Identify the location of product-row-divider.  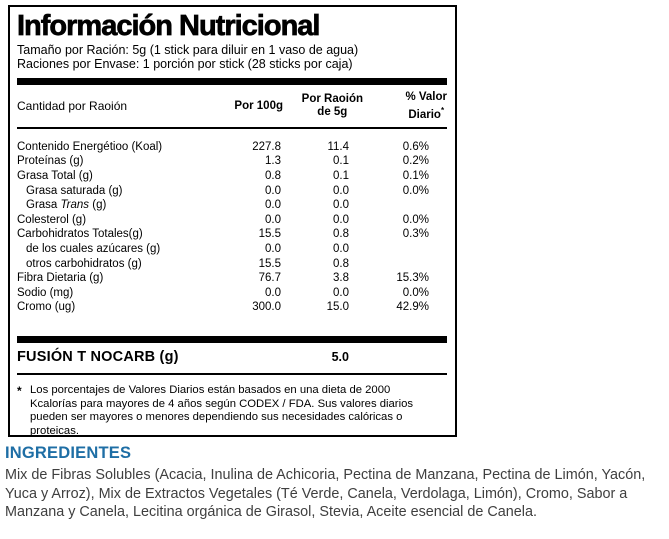
(232, 373).